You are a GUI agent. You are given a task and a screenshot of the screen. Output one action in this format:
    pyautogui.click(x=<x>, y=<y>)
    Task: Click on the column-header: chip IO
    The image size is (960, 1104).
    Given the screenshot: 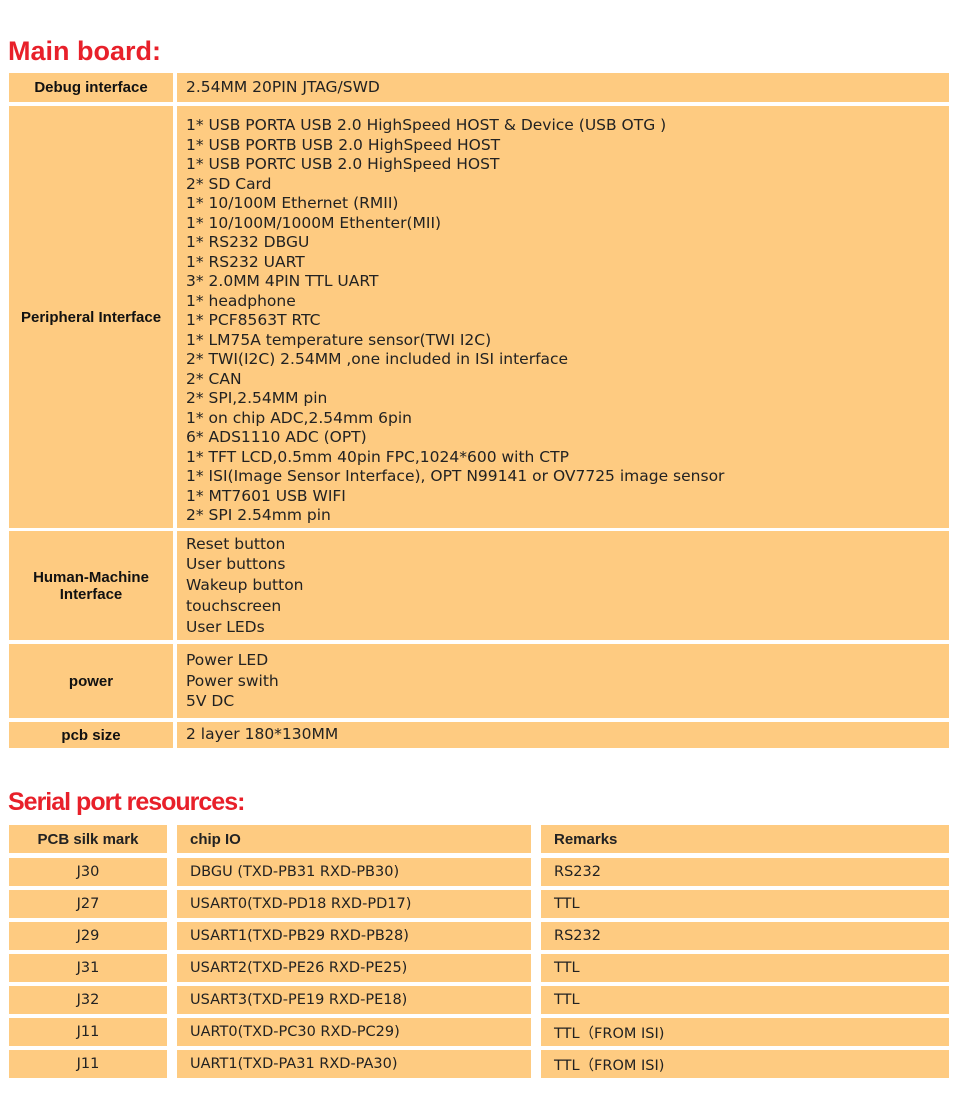 What is the action you would take?
    pyautogui.click(x=354, y=839)
    